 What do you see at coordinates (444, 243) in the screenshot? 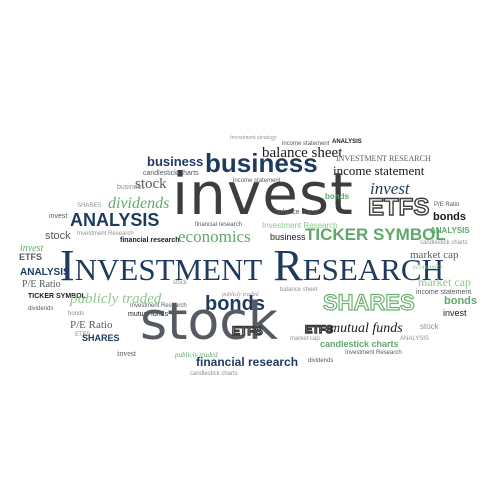
I see `word-candlestick-right: candlestick charts` at bounding box center [444, 243].